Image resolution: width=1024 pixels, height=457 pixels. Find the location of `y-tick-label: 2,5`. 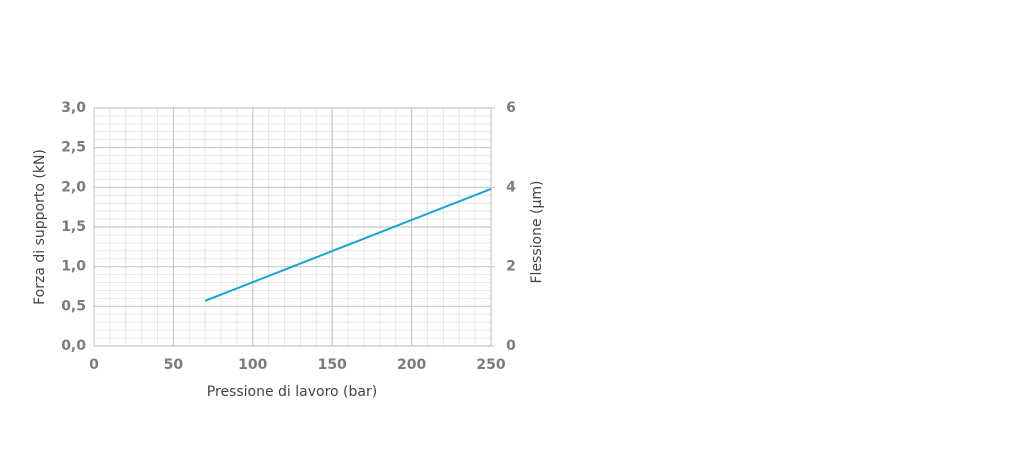

y-tick-label: 2,5 is located at coordinates (73, 148).